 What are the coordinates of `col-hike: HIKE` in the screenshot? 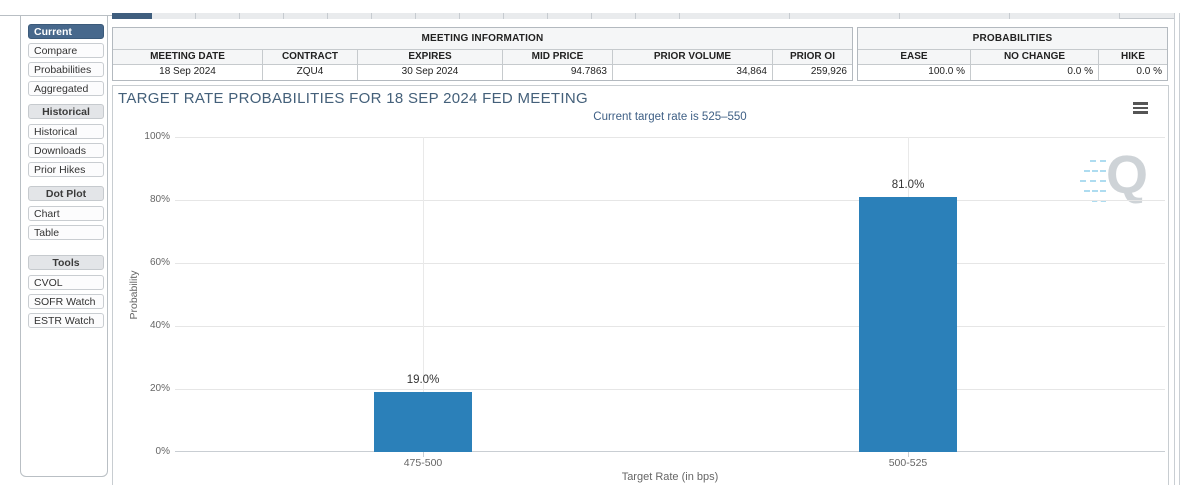 It's located at (1133, 56).